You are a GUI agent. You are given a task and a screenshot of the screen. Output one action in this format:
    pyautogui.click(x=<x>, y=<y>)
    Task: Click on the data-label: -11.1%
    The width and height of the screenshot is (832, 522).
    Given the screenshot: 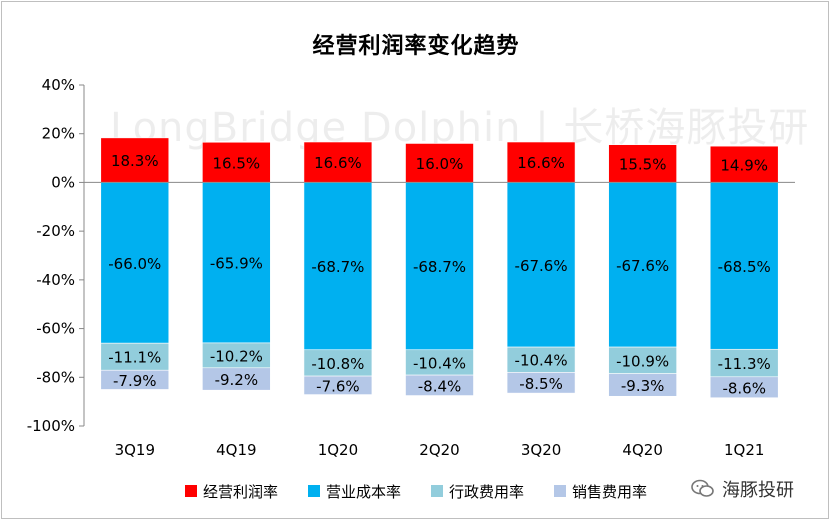 What is the action you would take?
    pyautogui.click(x=134, y=358)
    